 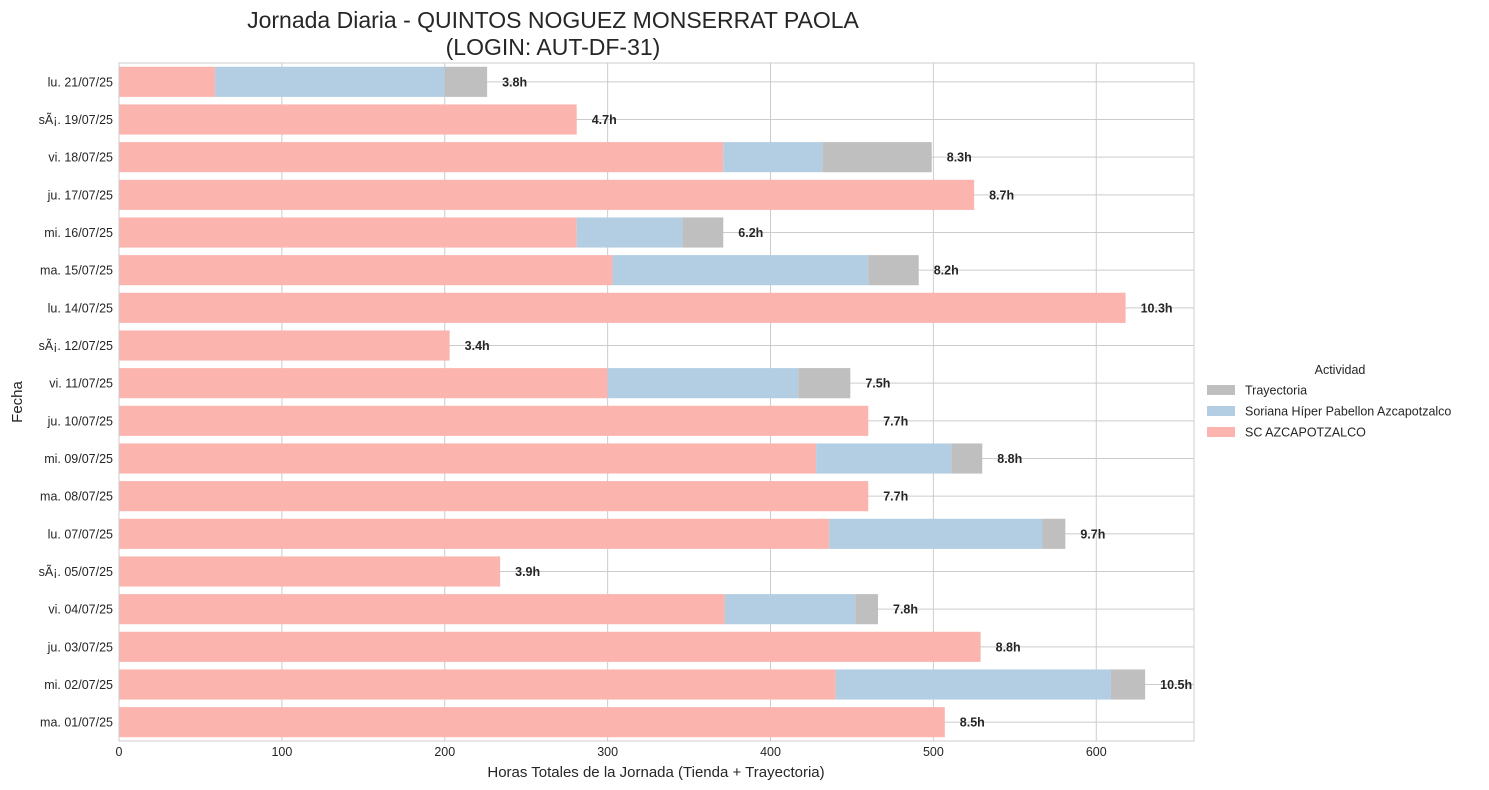 I want to click on x-tick-label: 400, so click(x=770, y=752).